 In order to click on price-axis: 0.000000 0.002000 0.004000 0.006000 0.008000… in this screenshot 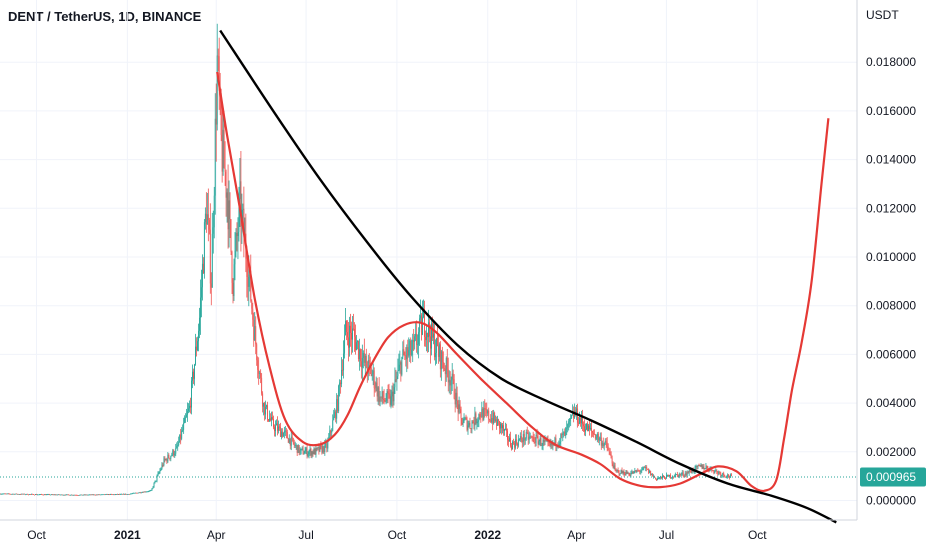, I will do `click(891, 281)`.